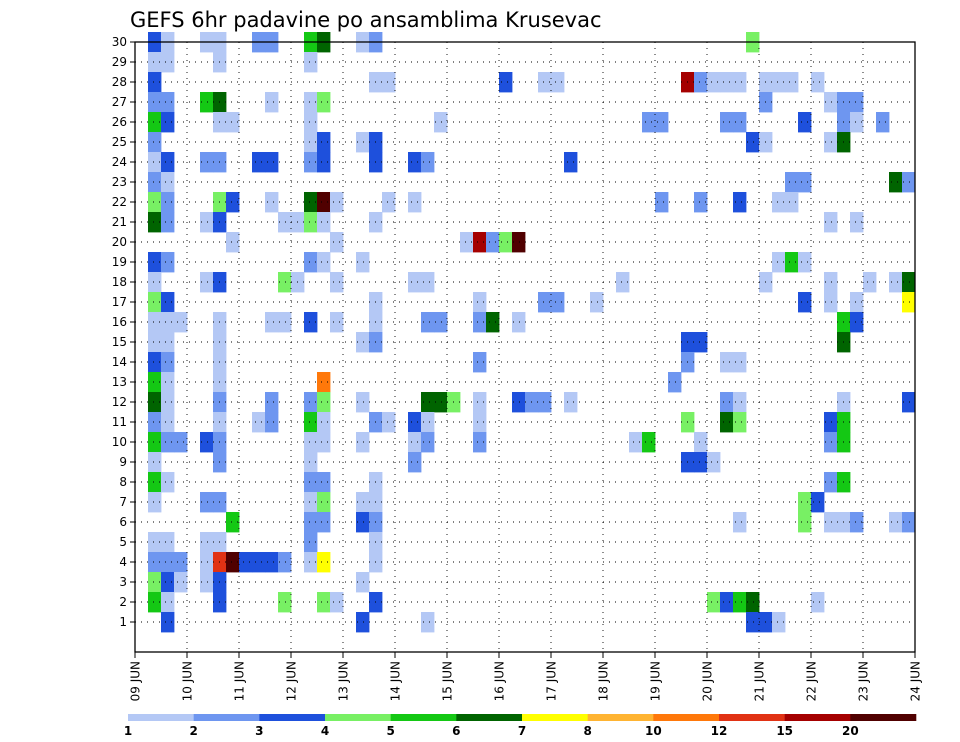  I want to click on y-tick-label: 18, so click(119, 282).